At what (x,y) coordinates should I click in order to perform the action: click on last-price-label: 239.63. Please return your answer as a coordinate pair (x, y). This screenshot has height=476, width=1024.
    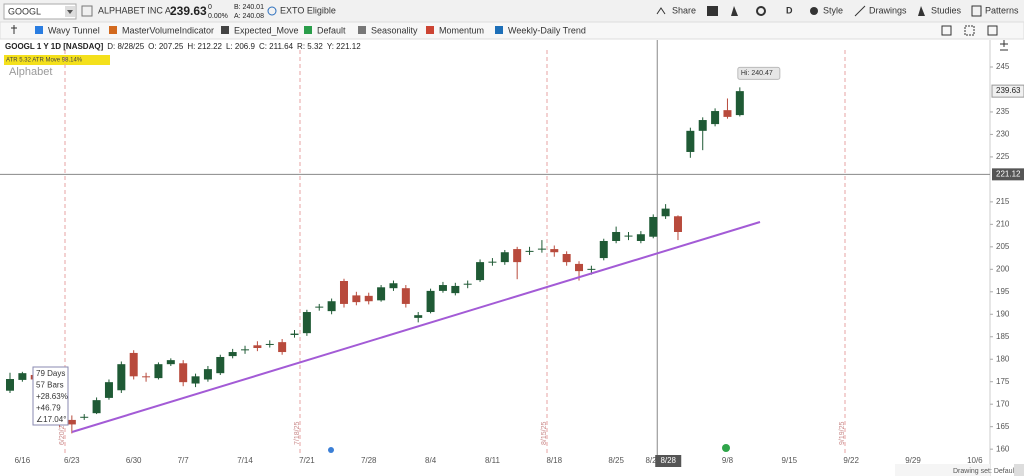
    Looking at the image, I should click on (1008, 90).